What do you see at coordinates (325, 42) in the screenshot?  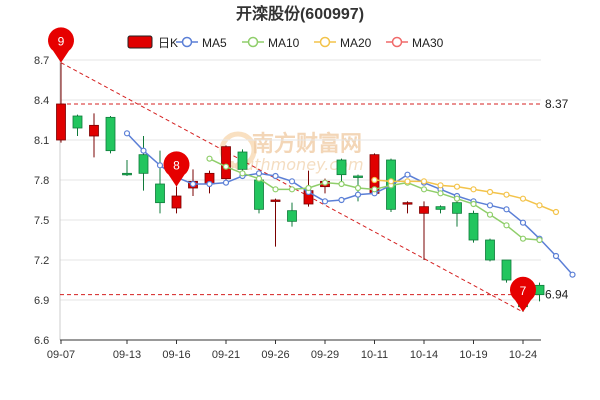 I see `legend-marker-ma20` at bounding box center [325, 42].